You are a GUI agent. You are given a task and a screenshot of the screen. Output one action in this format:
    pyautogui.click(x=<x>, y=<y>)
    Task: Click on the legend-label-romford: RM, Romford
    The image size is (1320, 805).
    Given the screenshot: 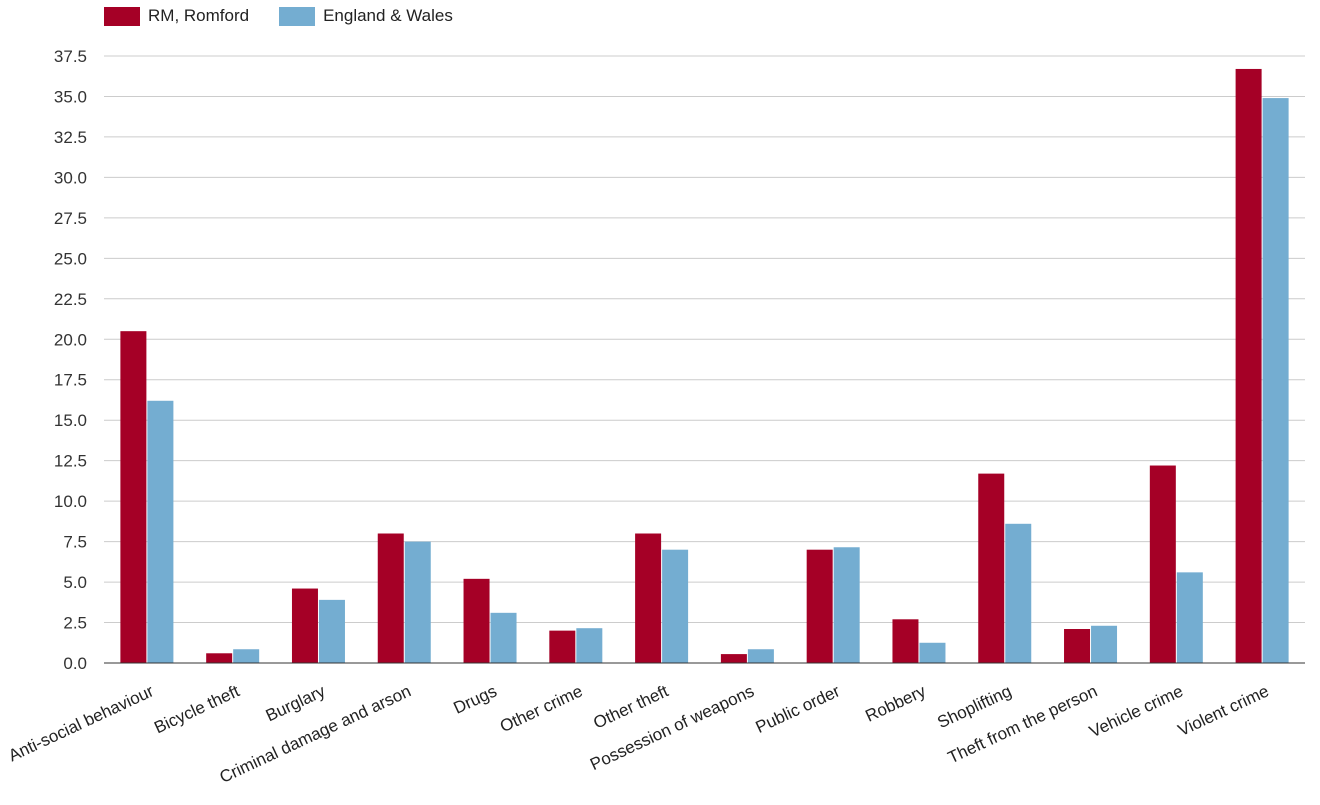 What is the action you would take?
    pyautogui.click(x=199, y=15)
    